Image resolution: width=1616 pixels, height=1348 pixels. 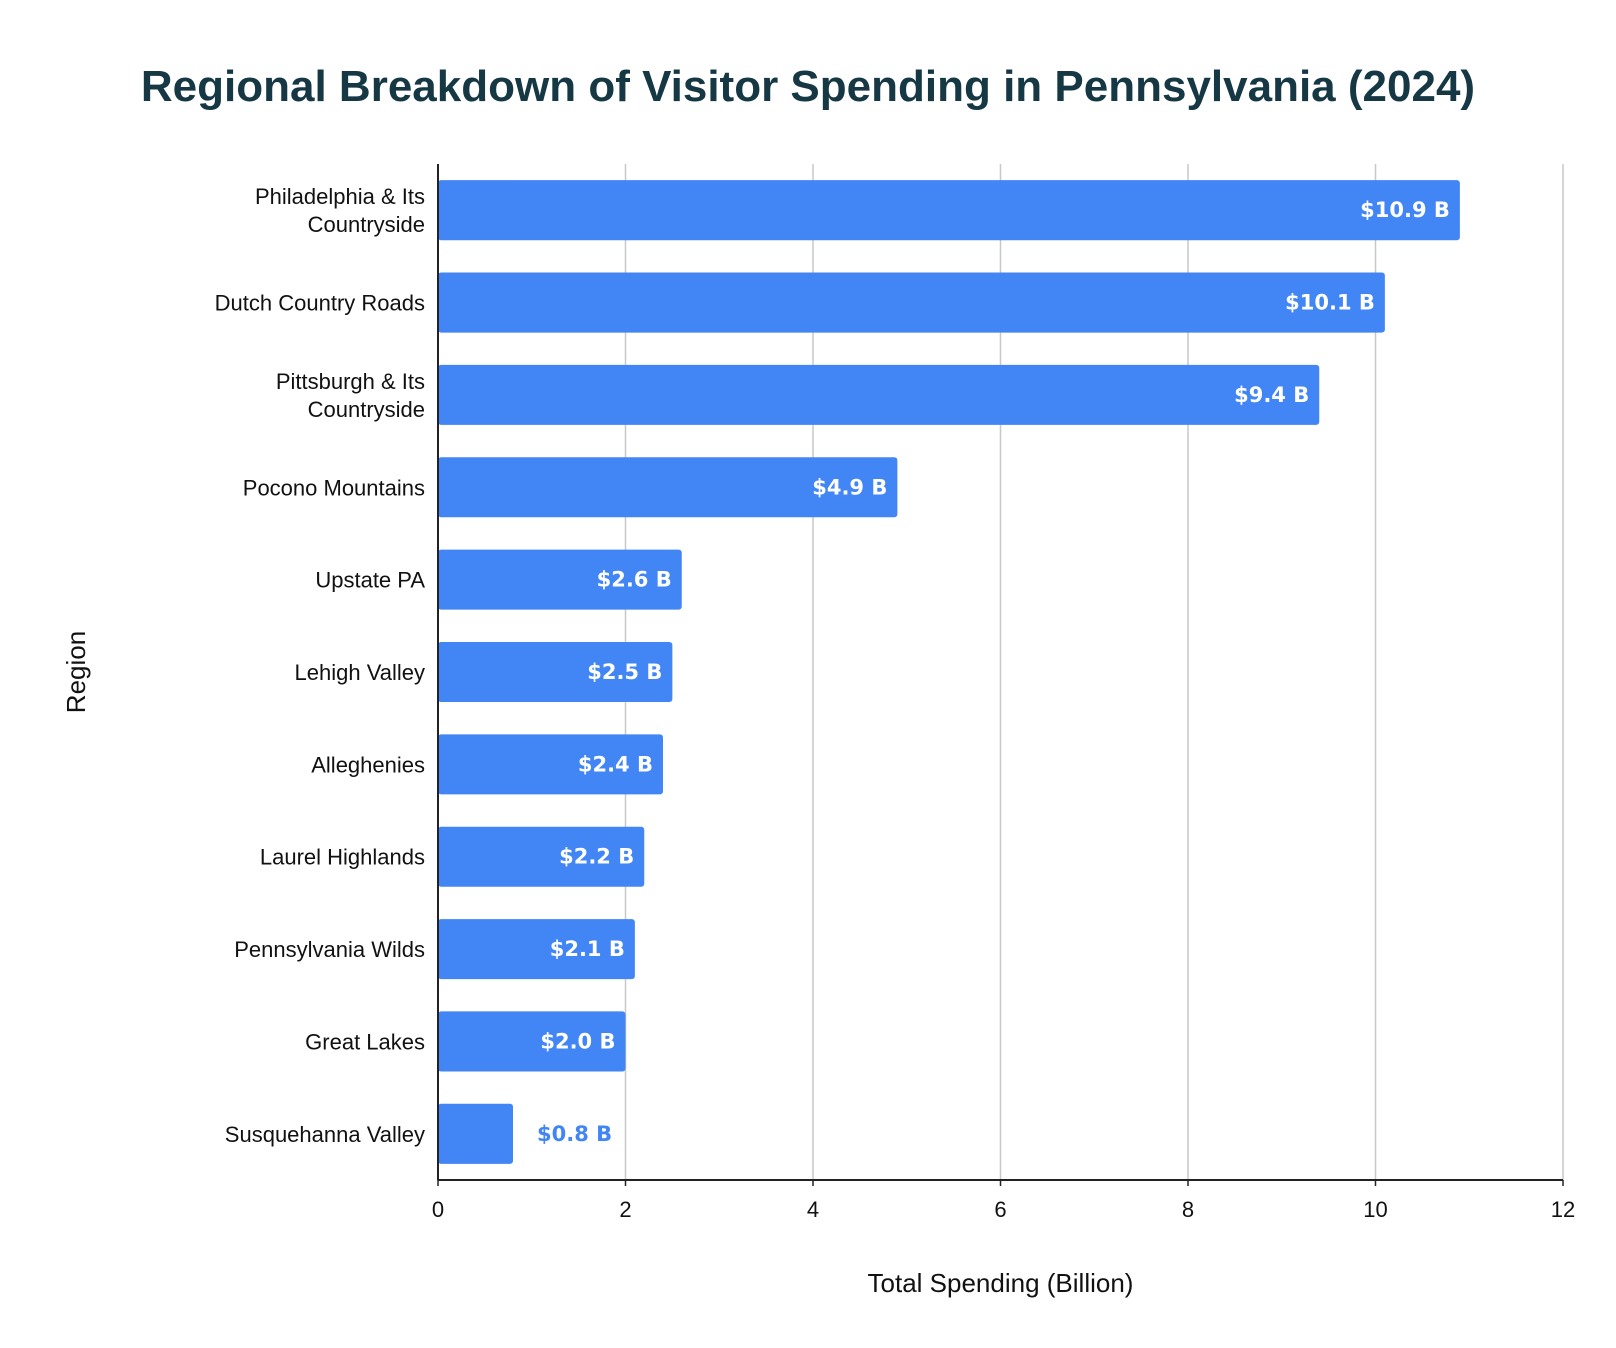 What do you see at coordinates (1188, 1209) in the screenshot?
I see `x-tick-label: 8` at bounding box center [1188, 1209].